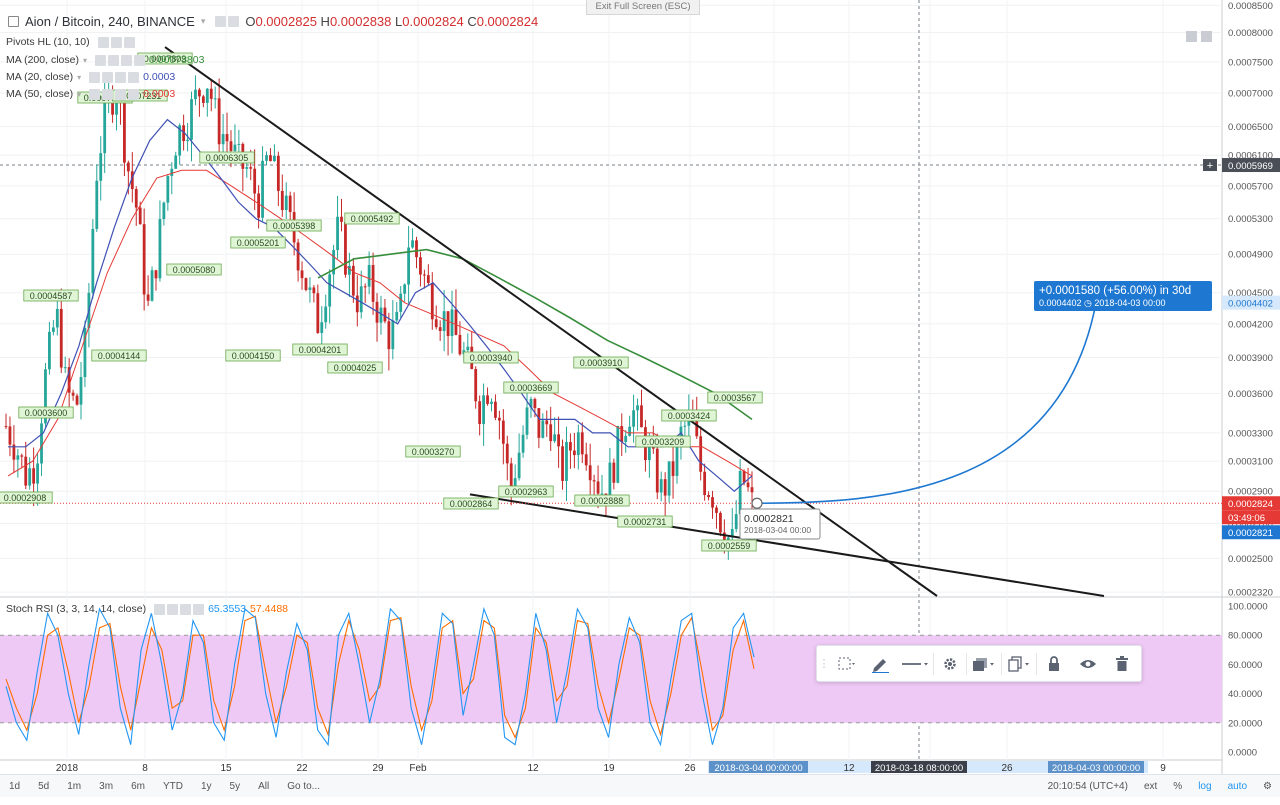  I want to click on clock: 20:10:54 (UTC+4), so click(1087, 786).